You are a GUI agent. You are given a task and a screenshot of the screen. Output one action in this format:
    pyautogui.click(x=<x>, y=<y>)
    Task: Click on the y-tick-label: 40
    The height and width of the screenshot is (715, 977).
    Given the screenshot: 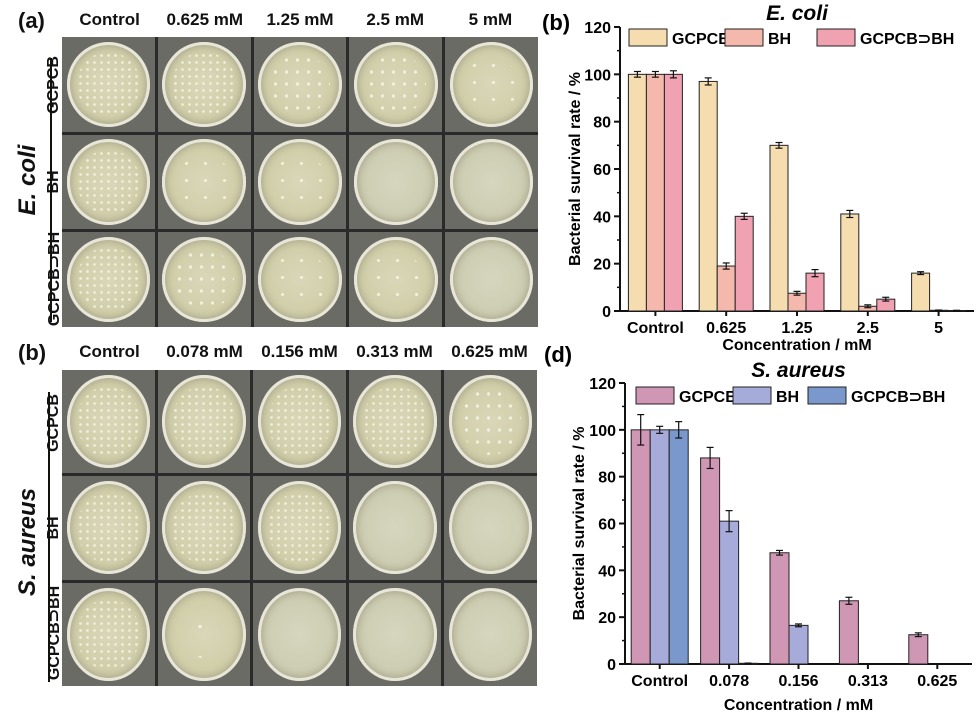 What is the action you would take?
    pyautogui.click(x=607, y=571)
    